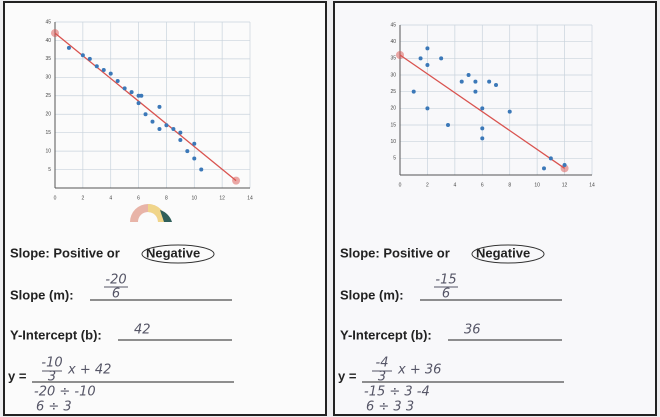 The image size is (660, 417). I want to click on work-bottom: 6 ÷ 3 3, so click(390, 407).